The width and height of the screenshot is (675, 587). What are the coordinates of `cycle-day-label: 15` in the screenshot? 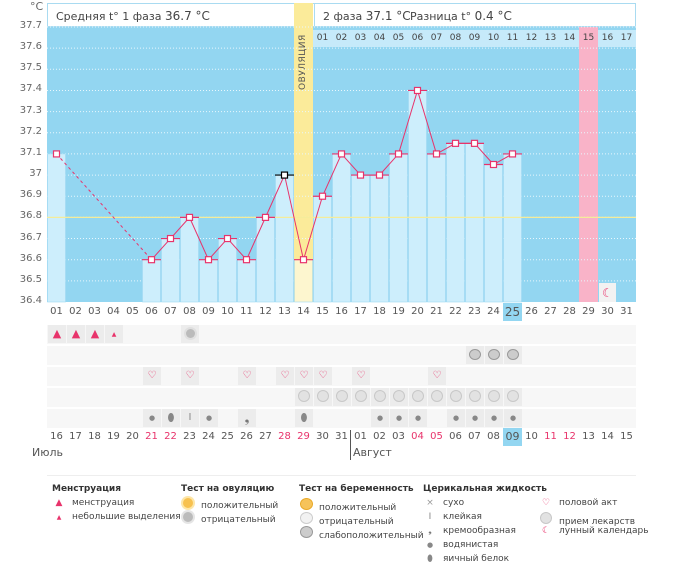 It's located at (322, 311).